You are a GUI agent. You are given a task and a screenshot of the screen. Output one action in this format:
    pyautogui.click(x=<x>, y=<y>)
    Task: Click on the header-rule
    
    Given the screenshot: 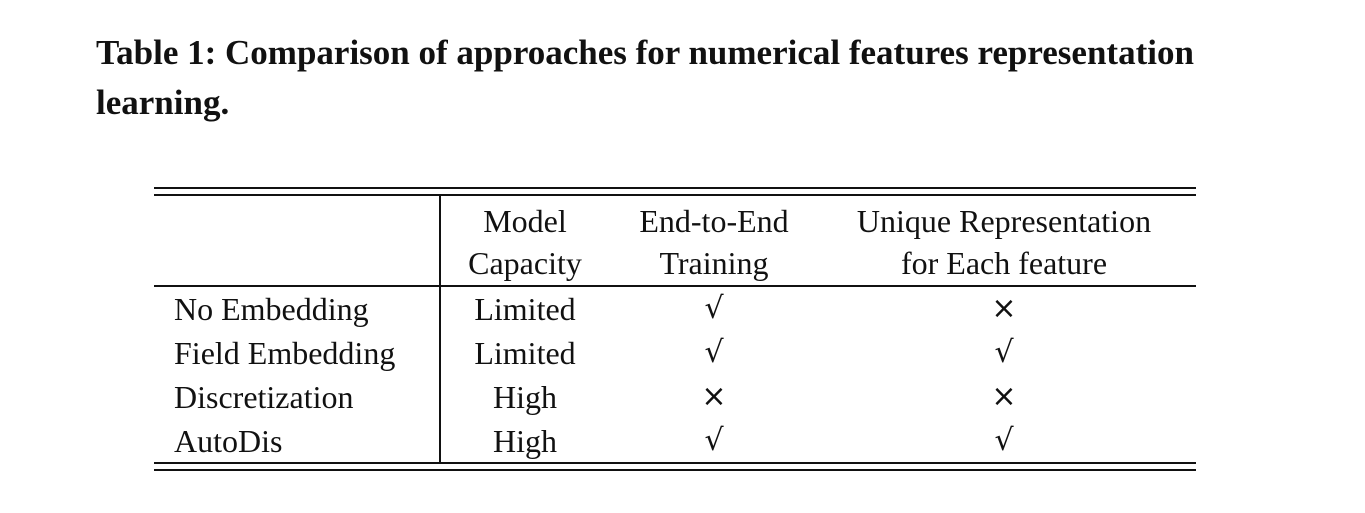 What is the action you would take?
    pyautogui.click(x=675, y=286)
    